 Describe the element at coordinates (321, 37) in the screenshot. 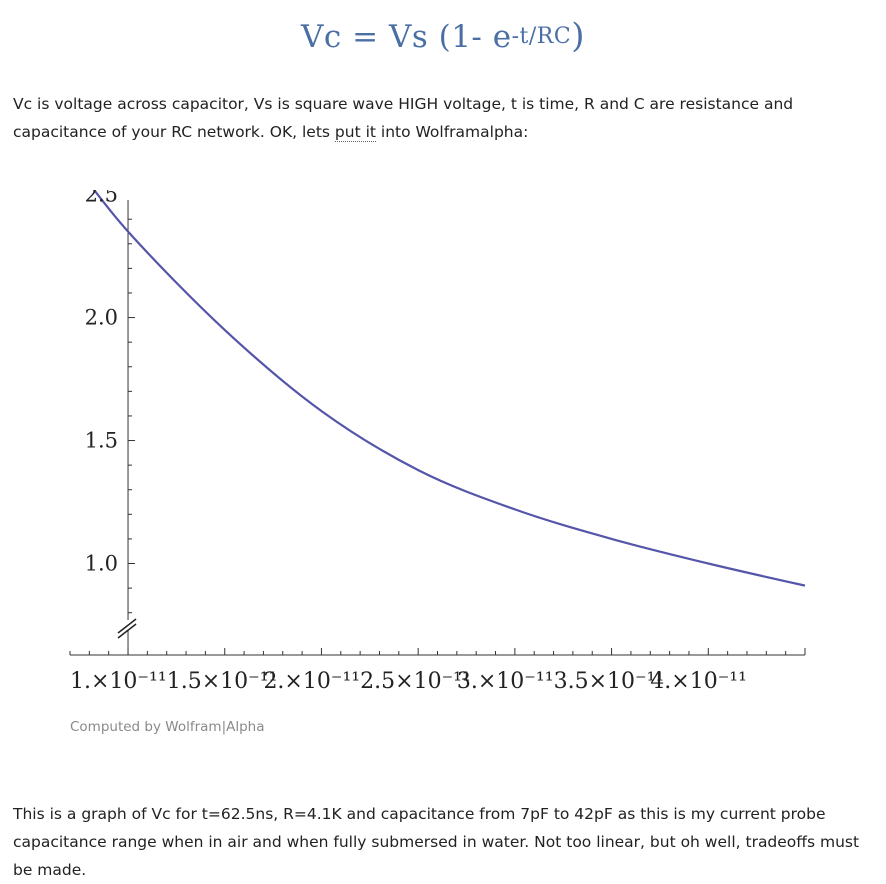

I see `formula-lhs: Vc` at that location.